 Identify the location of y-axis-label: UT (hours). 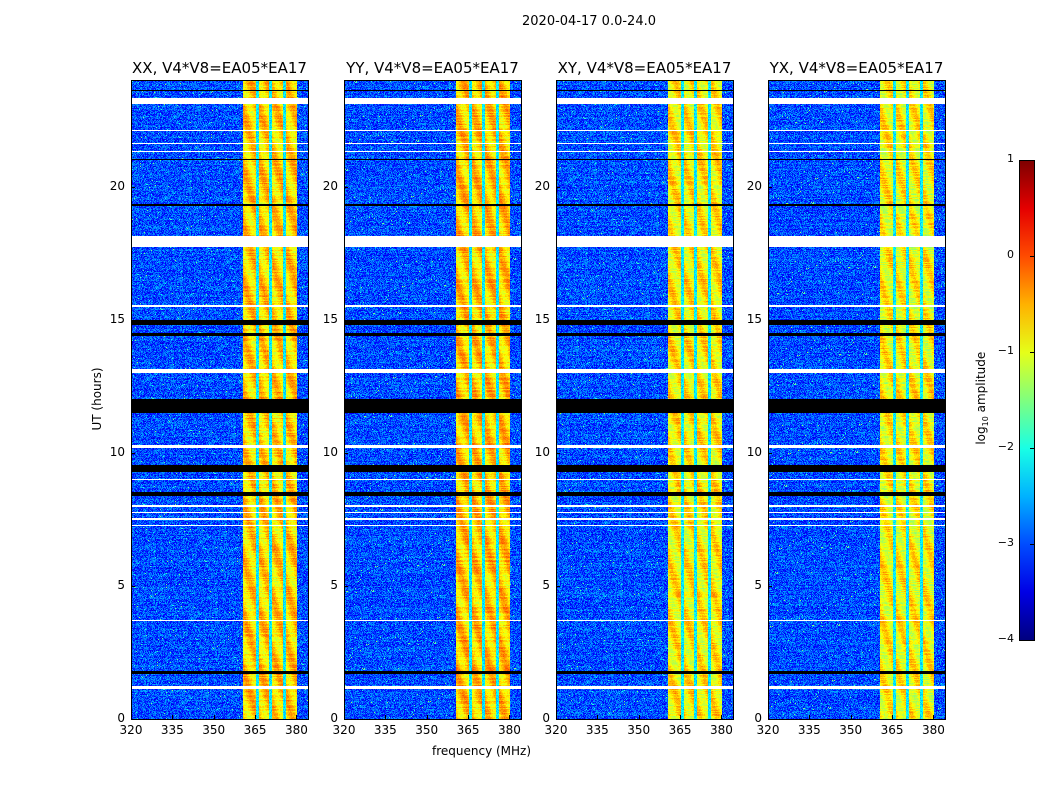
(97, 399).